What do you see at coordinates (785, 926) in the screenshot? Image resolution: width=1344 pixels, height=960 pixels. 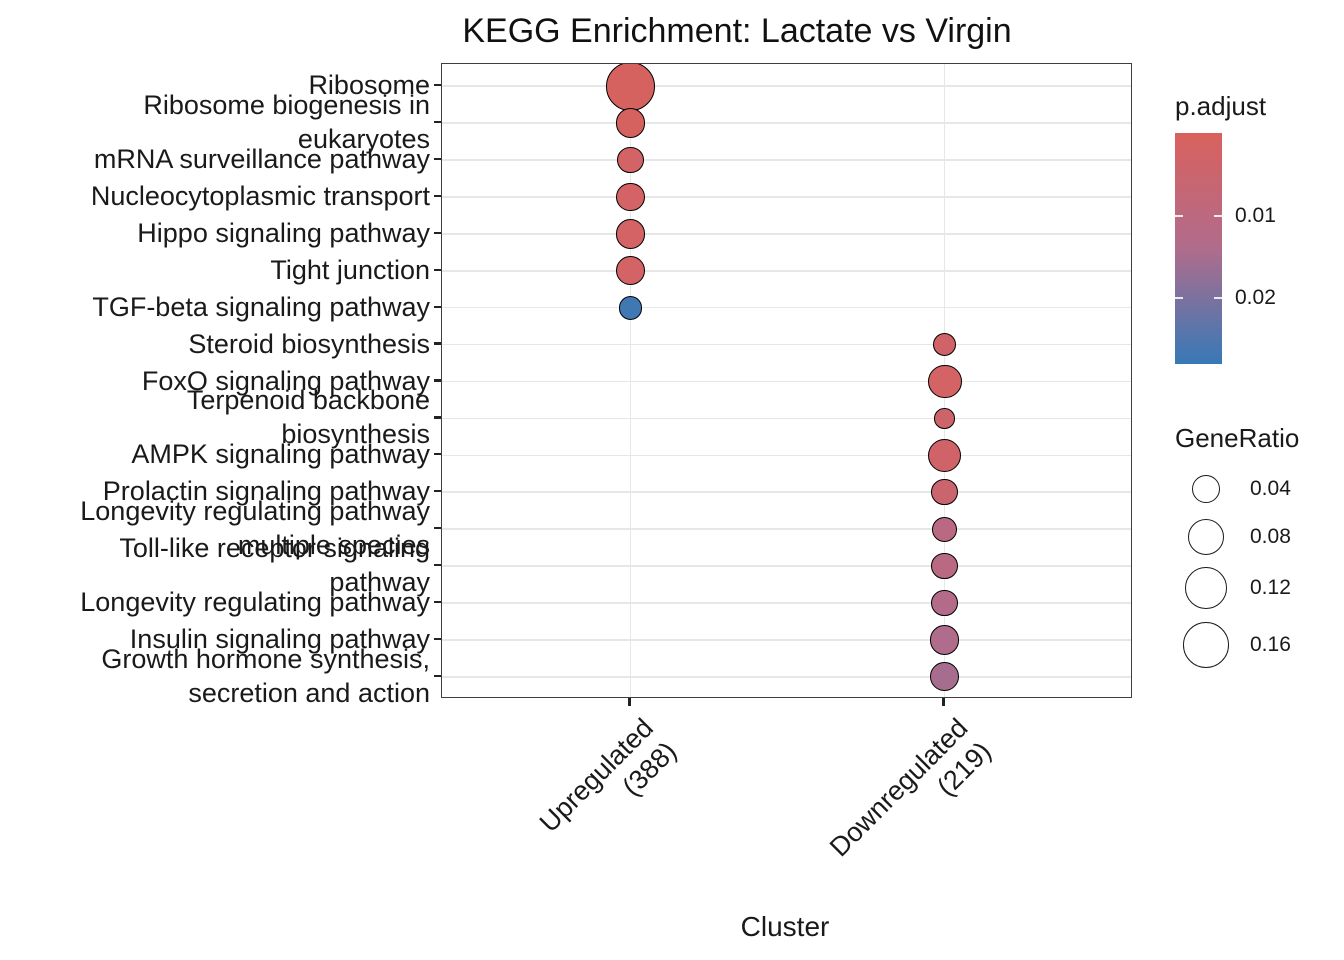 I see `x-axis-title: Cluster` at bounding box center [785, 926].